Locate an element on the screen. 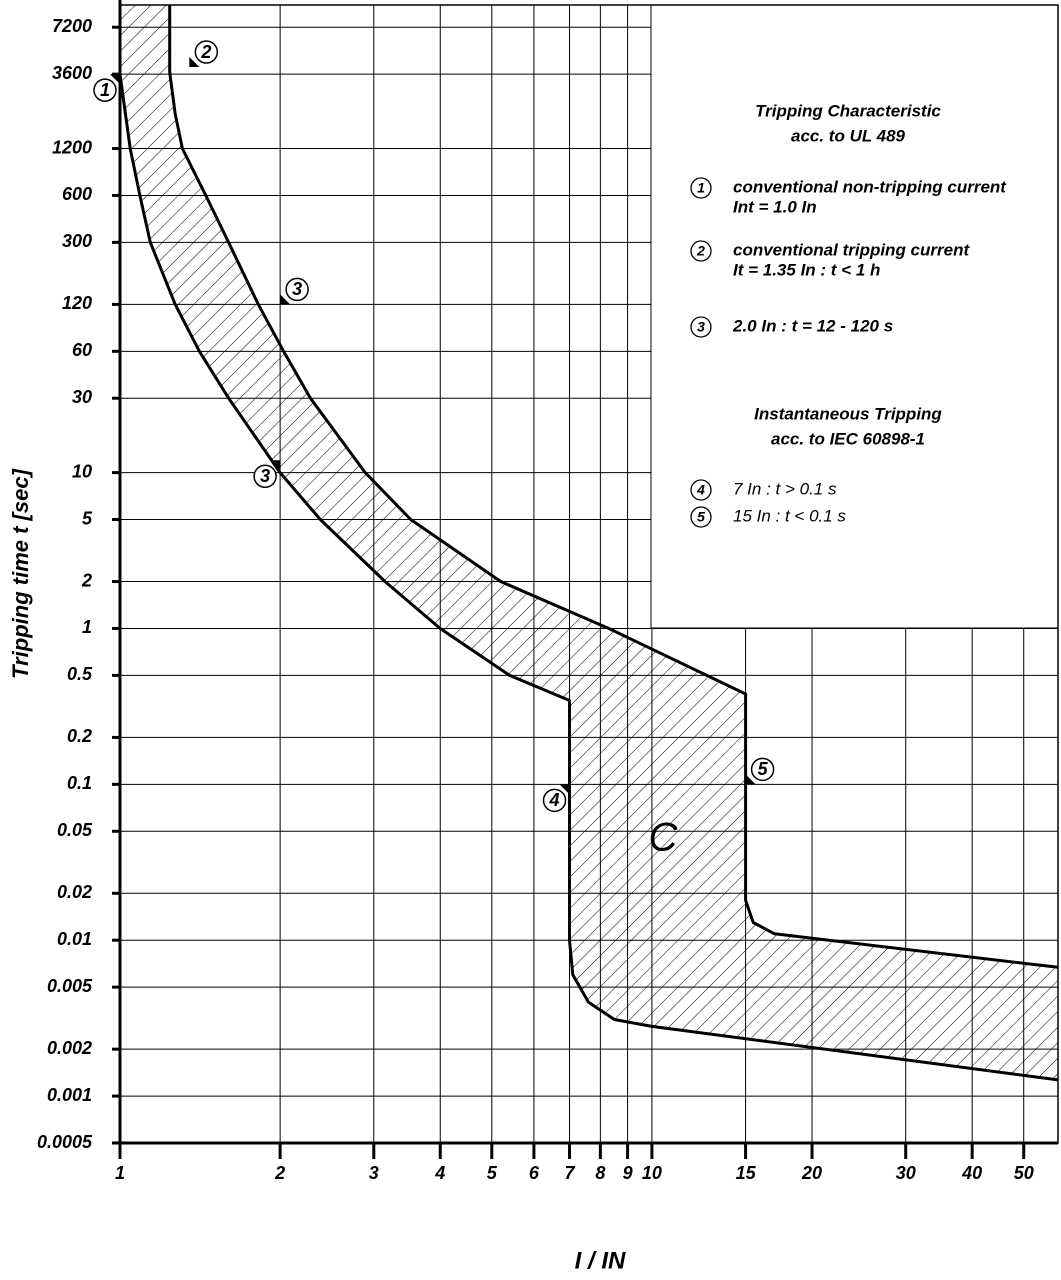  y-tick-label: 0.01 is located at coordinates (74, 939).